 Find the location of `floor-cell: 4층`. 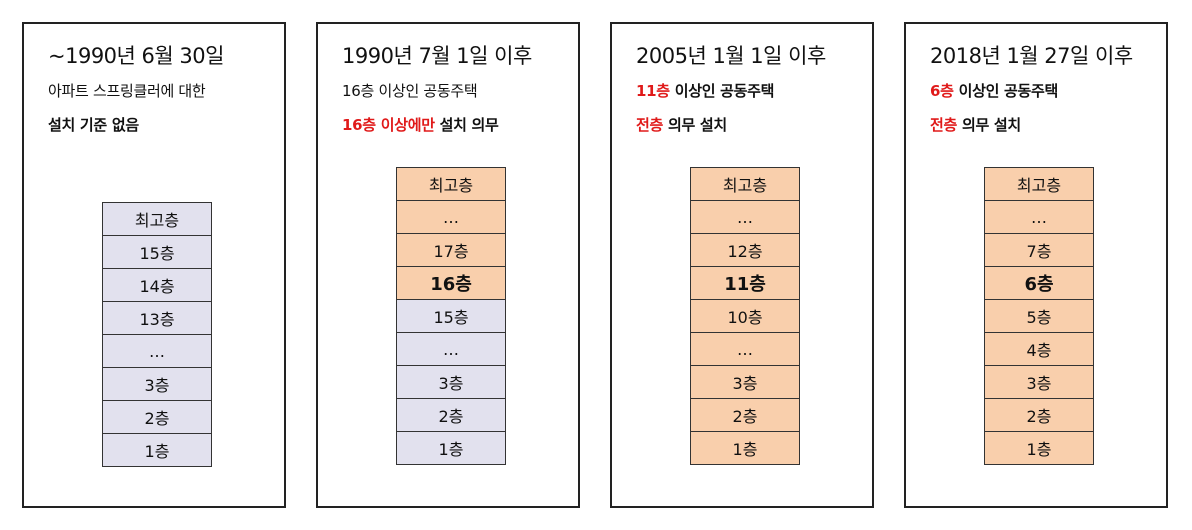

floor-cell: 4층 is located at coordinates (1039, 349).